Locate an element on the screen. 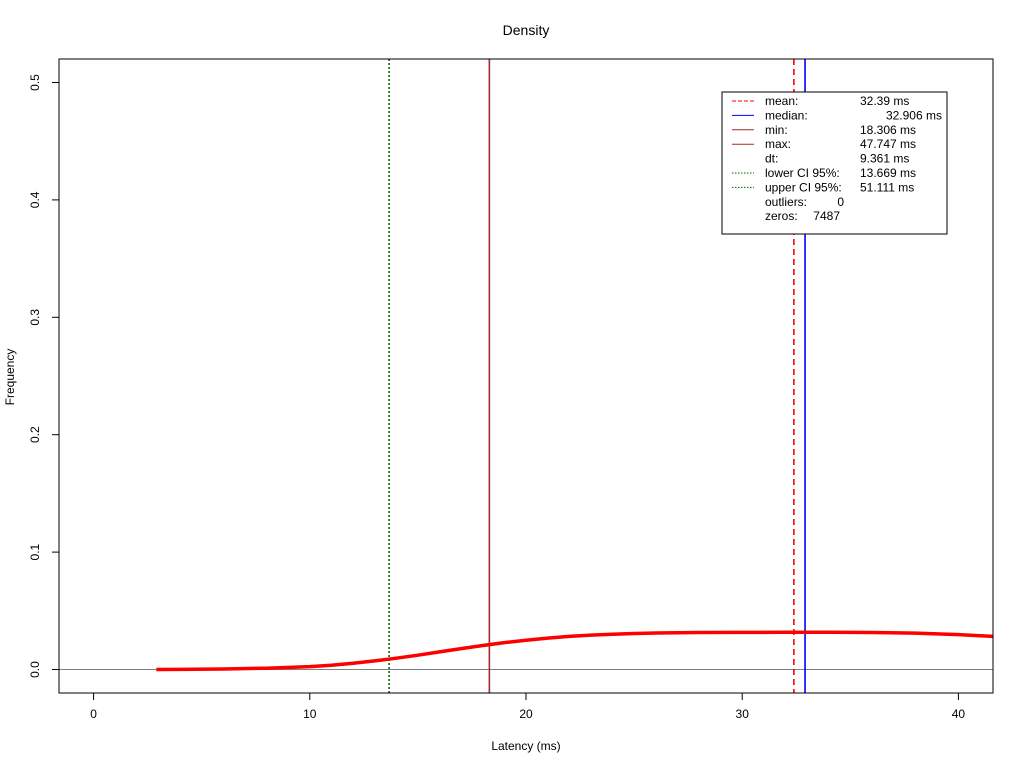  y-tick-label: 0.4 is located at coordinates (35, 199).